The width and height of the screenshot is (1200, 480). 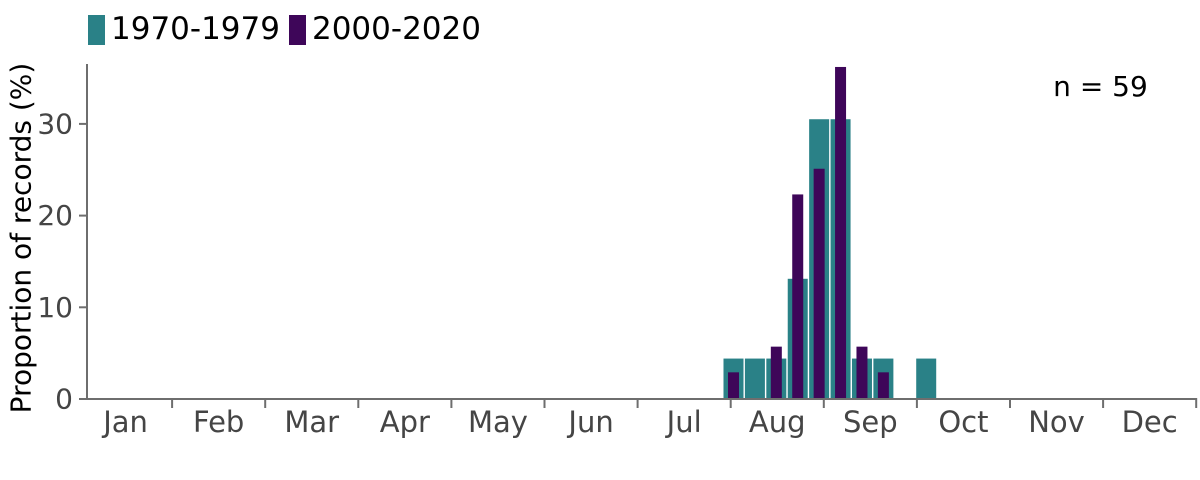 What do you see at coordinates (297, 29) in the screenshot?
I see `legend-swatch-2000-2020` at bounding box center [297, 29].